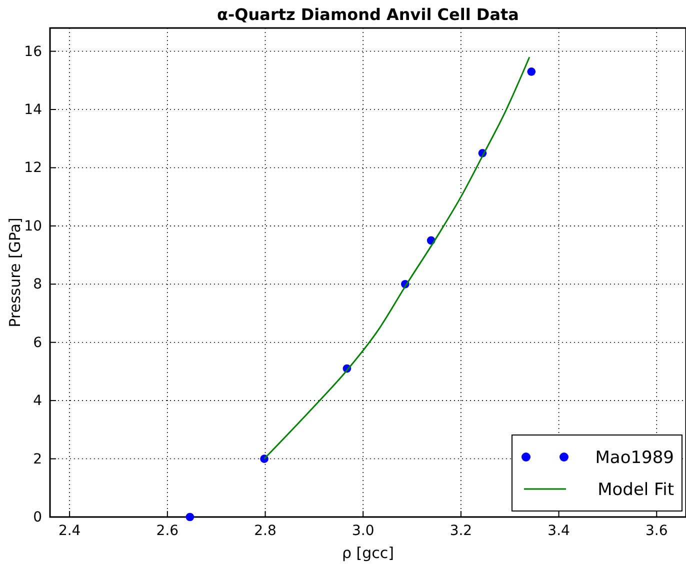 This screenshot has width=686, height=566. What do you see at coordinates (368, 14) in the screenshot?
I see `chart-title: α-Quartz Diamond Anvil Cell Data` at bounding box center [368, 14].